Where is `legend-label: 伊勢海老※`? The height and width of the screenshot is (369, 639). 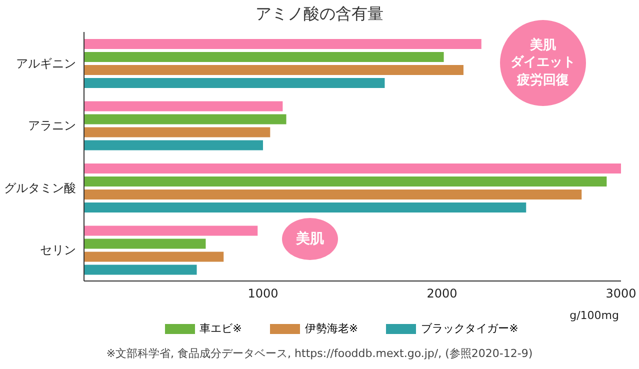 legend-label: 伊勢海老※ is located at coordinates (331, 328).